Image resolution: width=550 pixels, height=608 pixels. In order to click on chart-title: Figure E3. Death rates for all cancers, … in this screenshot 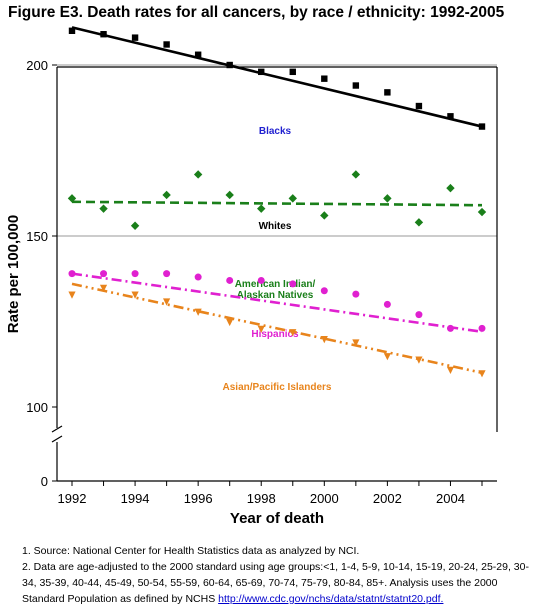, I will do `click(256, 12)`.